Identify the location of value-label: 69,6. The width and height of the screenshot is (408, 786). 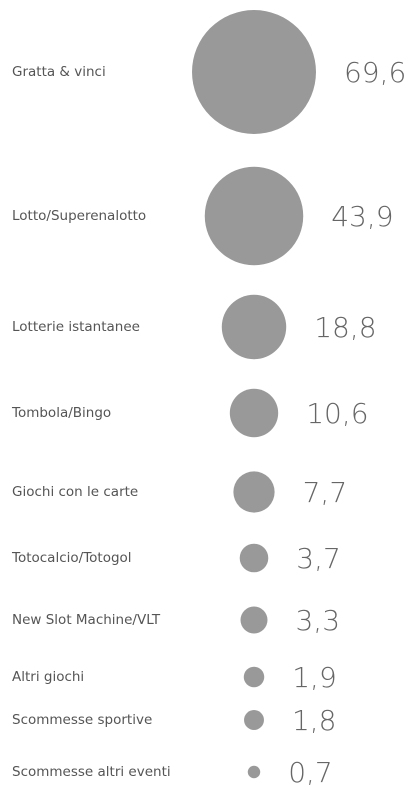
(375, 72).